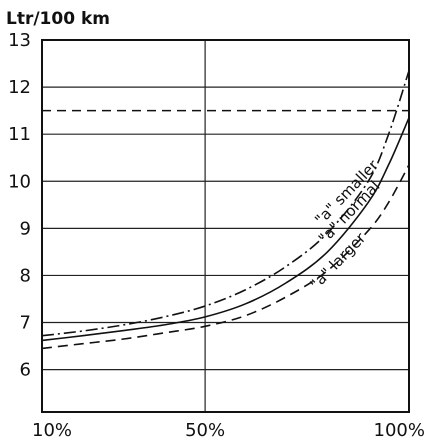  I want to click on y-tick-label-6: 6, so click(25, 370).